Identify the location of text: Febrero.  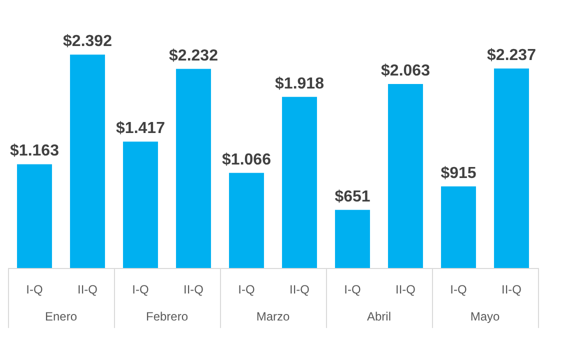
(167, 316).